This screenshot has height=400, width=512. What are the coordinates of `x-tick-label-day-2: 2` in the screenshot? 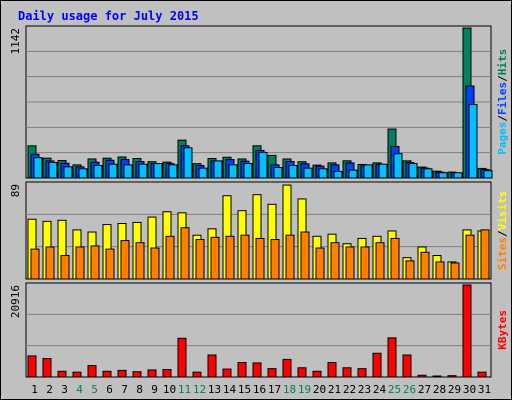 It's located at (49, 389).